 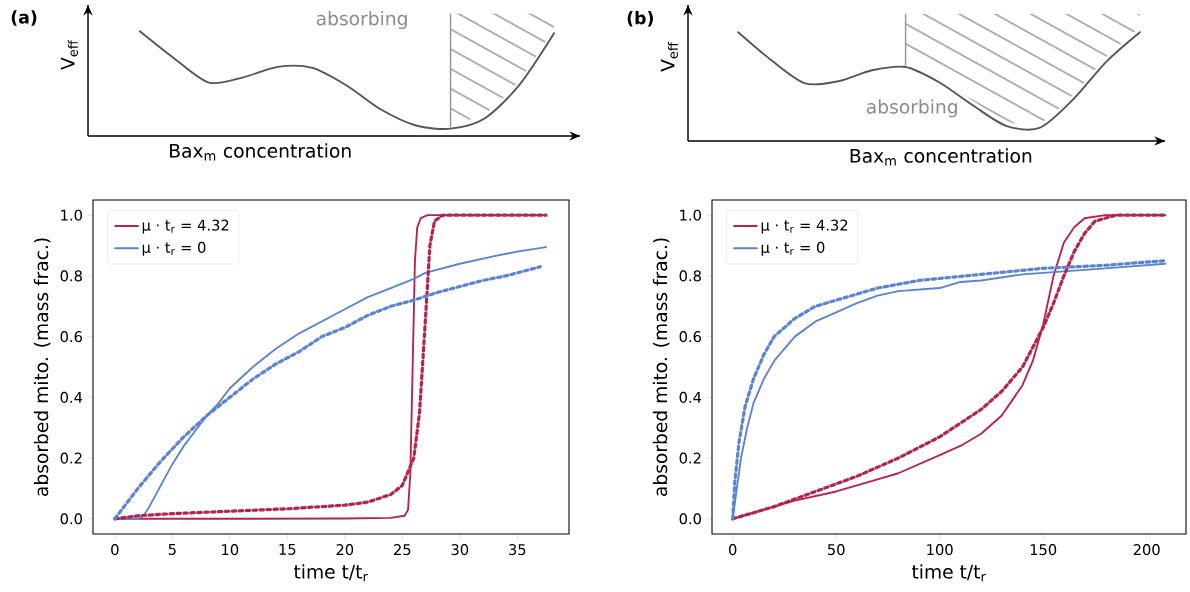 I want to click on x-tick-label: 200, so click(x=1146, y=550).